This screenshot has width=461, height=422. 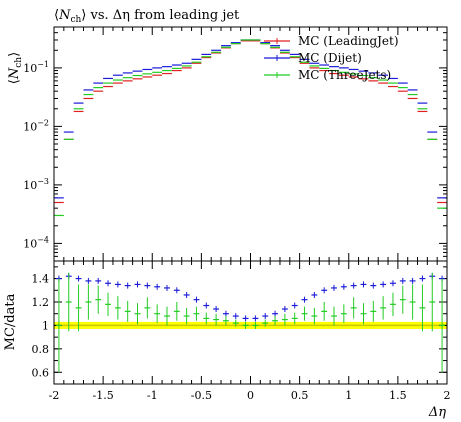 What do you see at coordinates (300, 395) in the screenshot?
I see `x-tick-label: 0.5` at bounding box center [300, 395].